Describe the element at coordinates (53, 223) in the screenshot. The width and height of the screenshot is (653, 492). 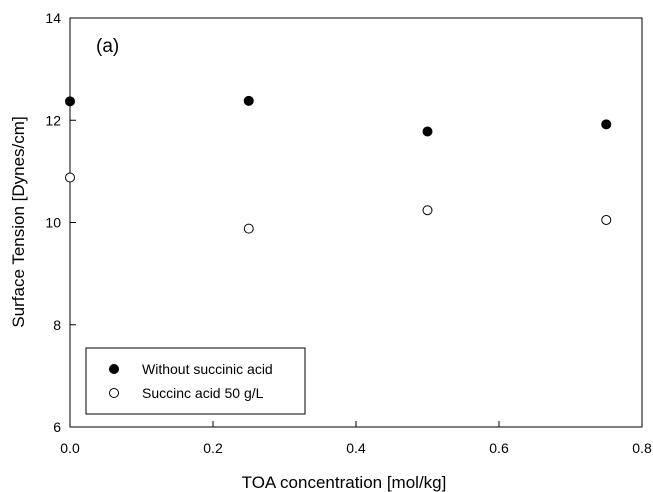
I see `y-tick-label: 10` at that location.